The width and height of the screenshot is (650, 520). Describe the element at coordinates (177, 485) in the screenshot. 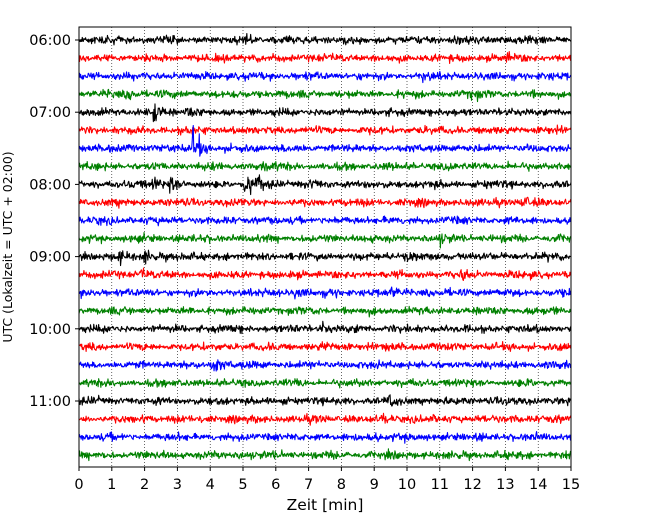

I see `x-tick-label-3: 3` at that location.